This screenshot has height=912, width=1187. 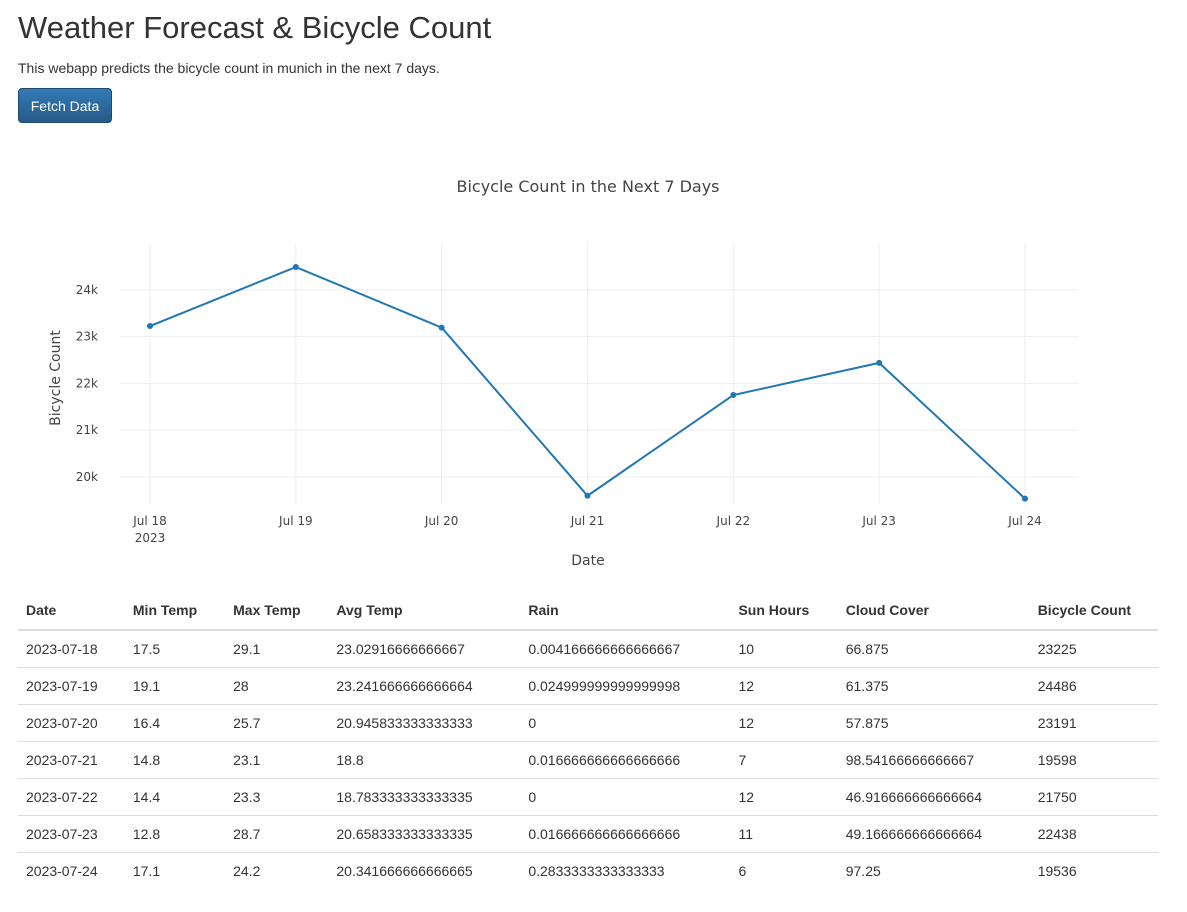 I want to click on x-axis-title: Date, so click(x=587, y=561).